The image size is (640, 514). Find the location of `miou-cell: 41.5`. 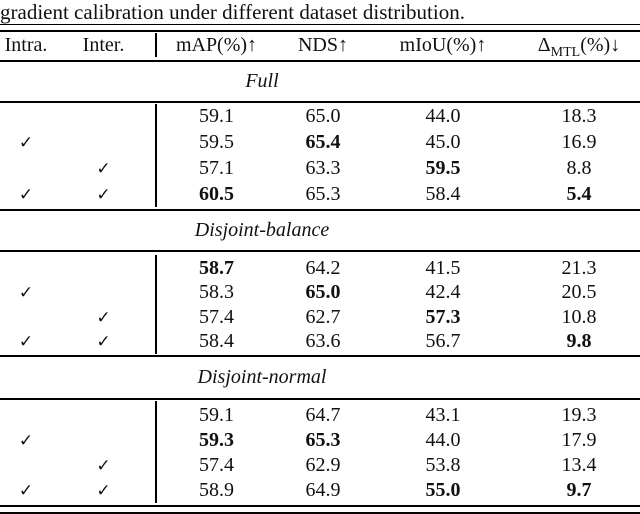

miou-cell: 41.5 is located at coordinates (443, 267).